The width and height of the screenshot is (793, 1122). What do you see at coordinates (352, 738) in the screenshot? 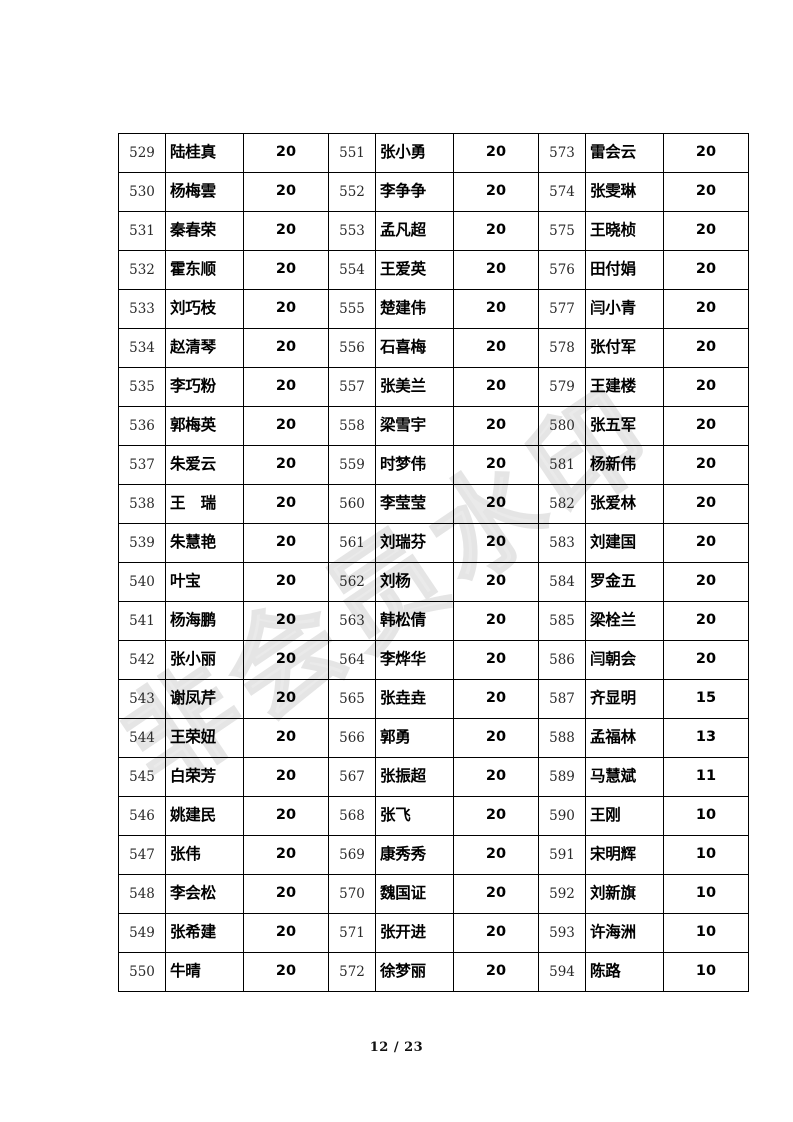
I see `row-id-cell: 566` at bounding box center [352, 738].